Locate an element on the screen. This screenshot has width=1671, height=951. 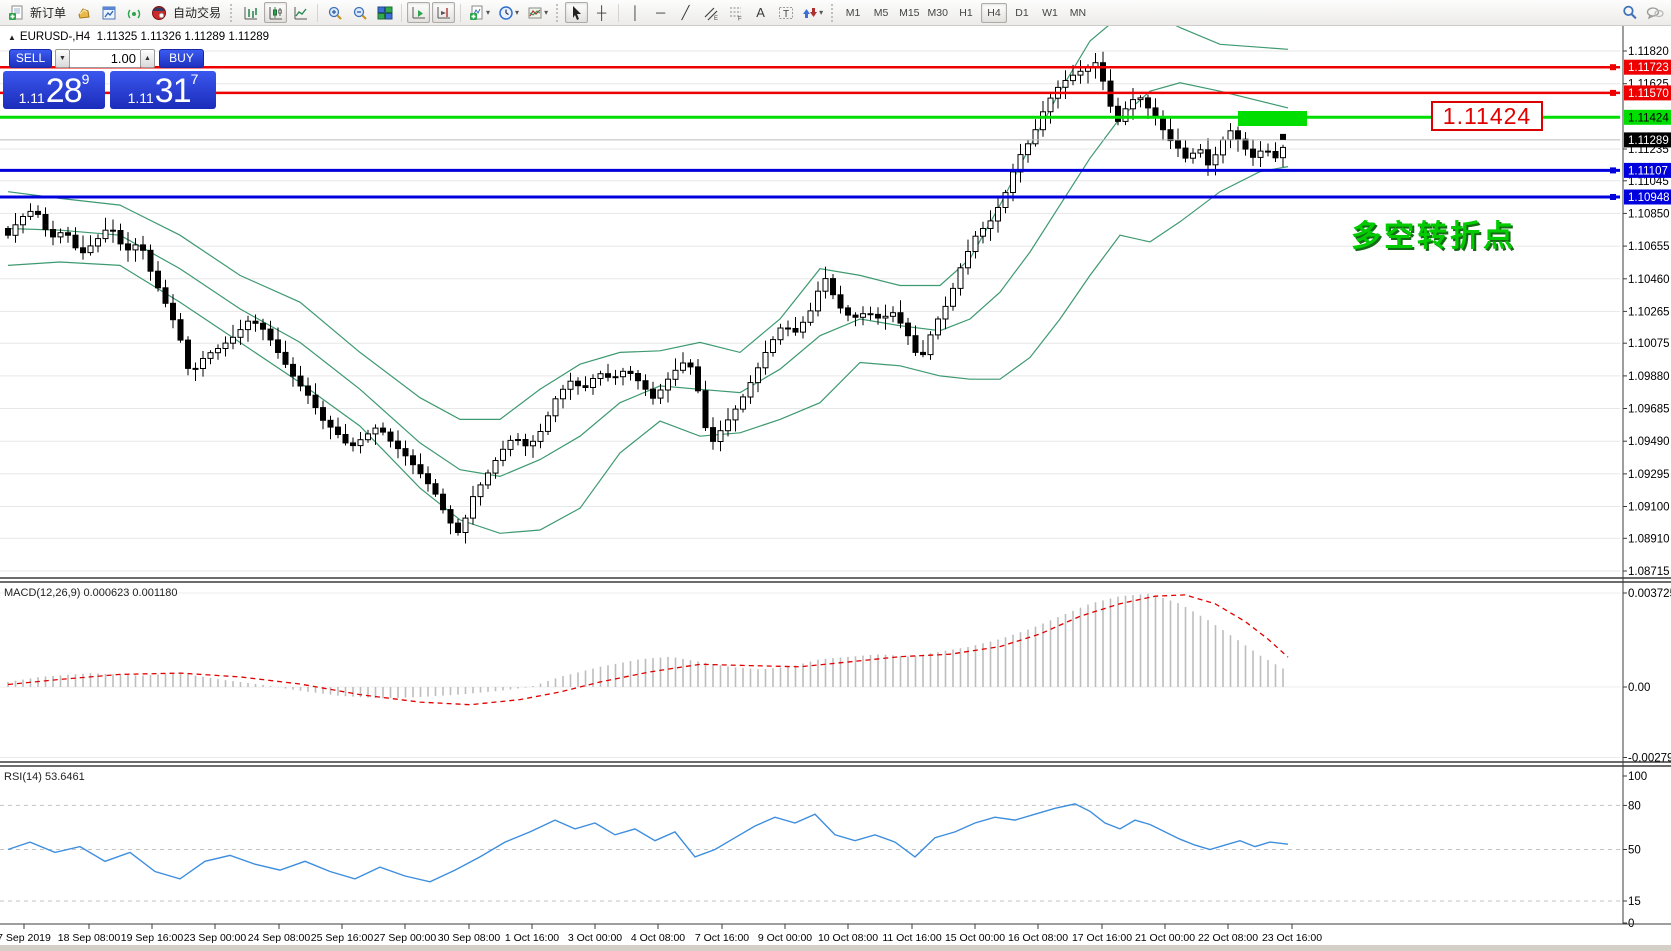
templates-icon is located at coordinates (535, 12).